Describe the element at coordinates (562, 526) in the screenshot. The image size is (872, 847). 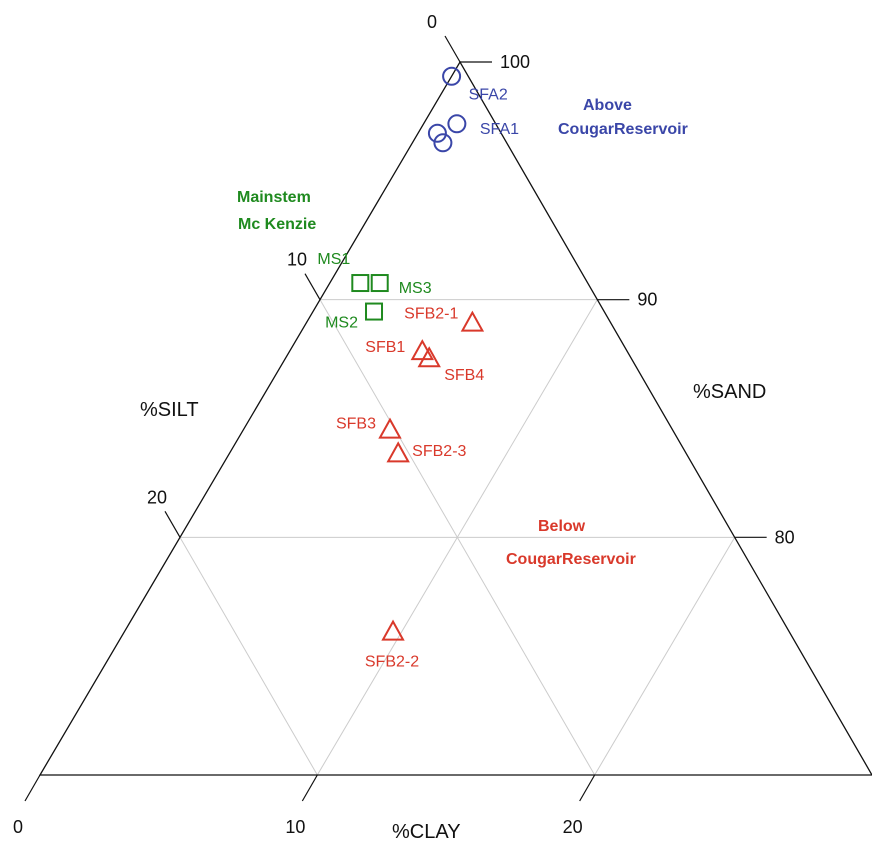
I see `below-group-label-line1: Below` at that location.